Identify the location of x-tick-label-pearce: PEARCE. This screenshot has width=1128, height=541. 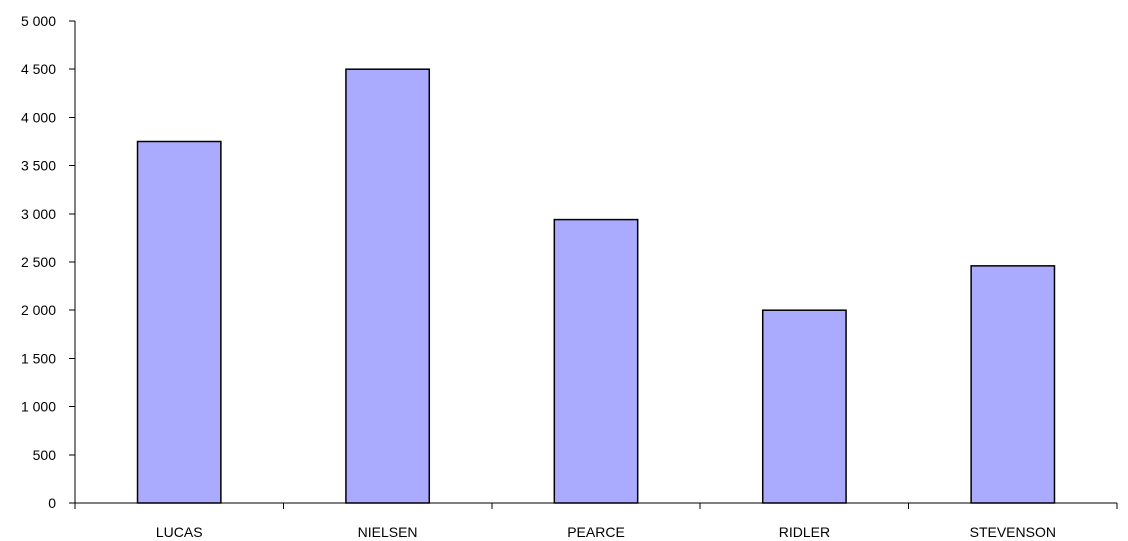
(596, 532).